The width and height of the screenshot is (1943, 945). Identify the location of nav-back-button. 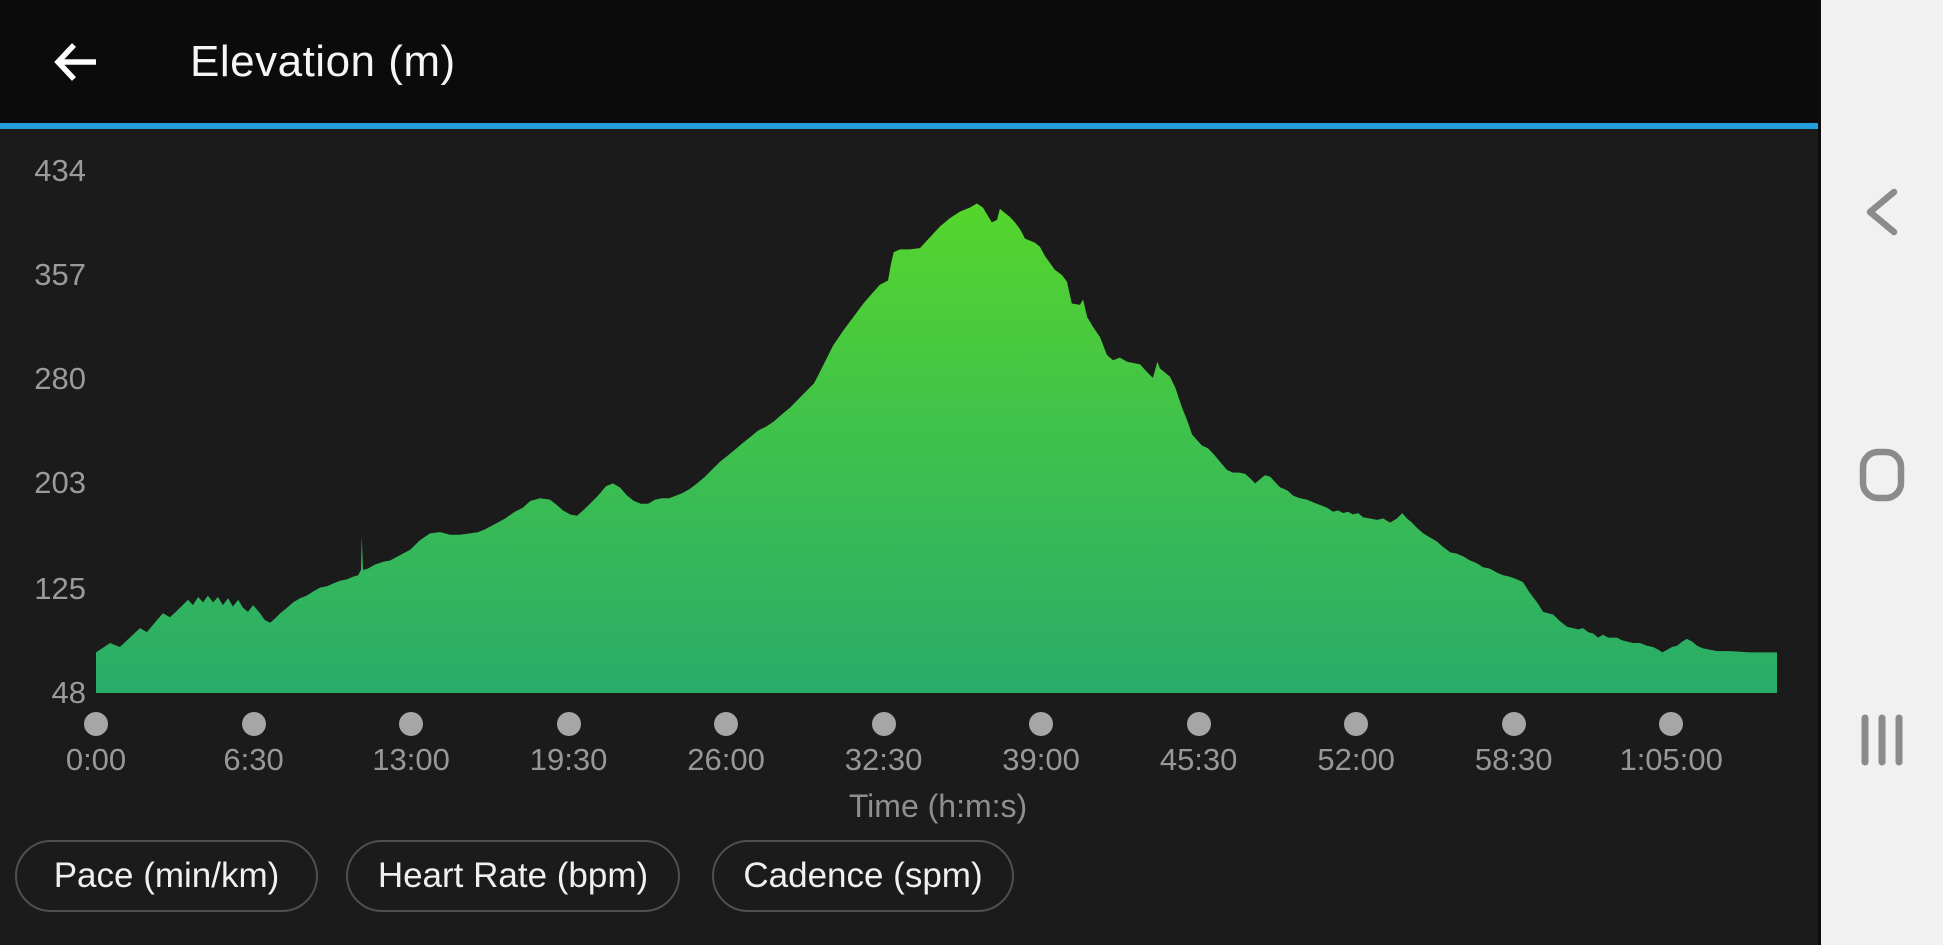
(1882, 212).